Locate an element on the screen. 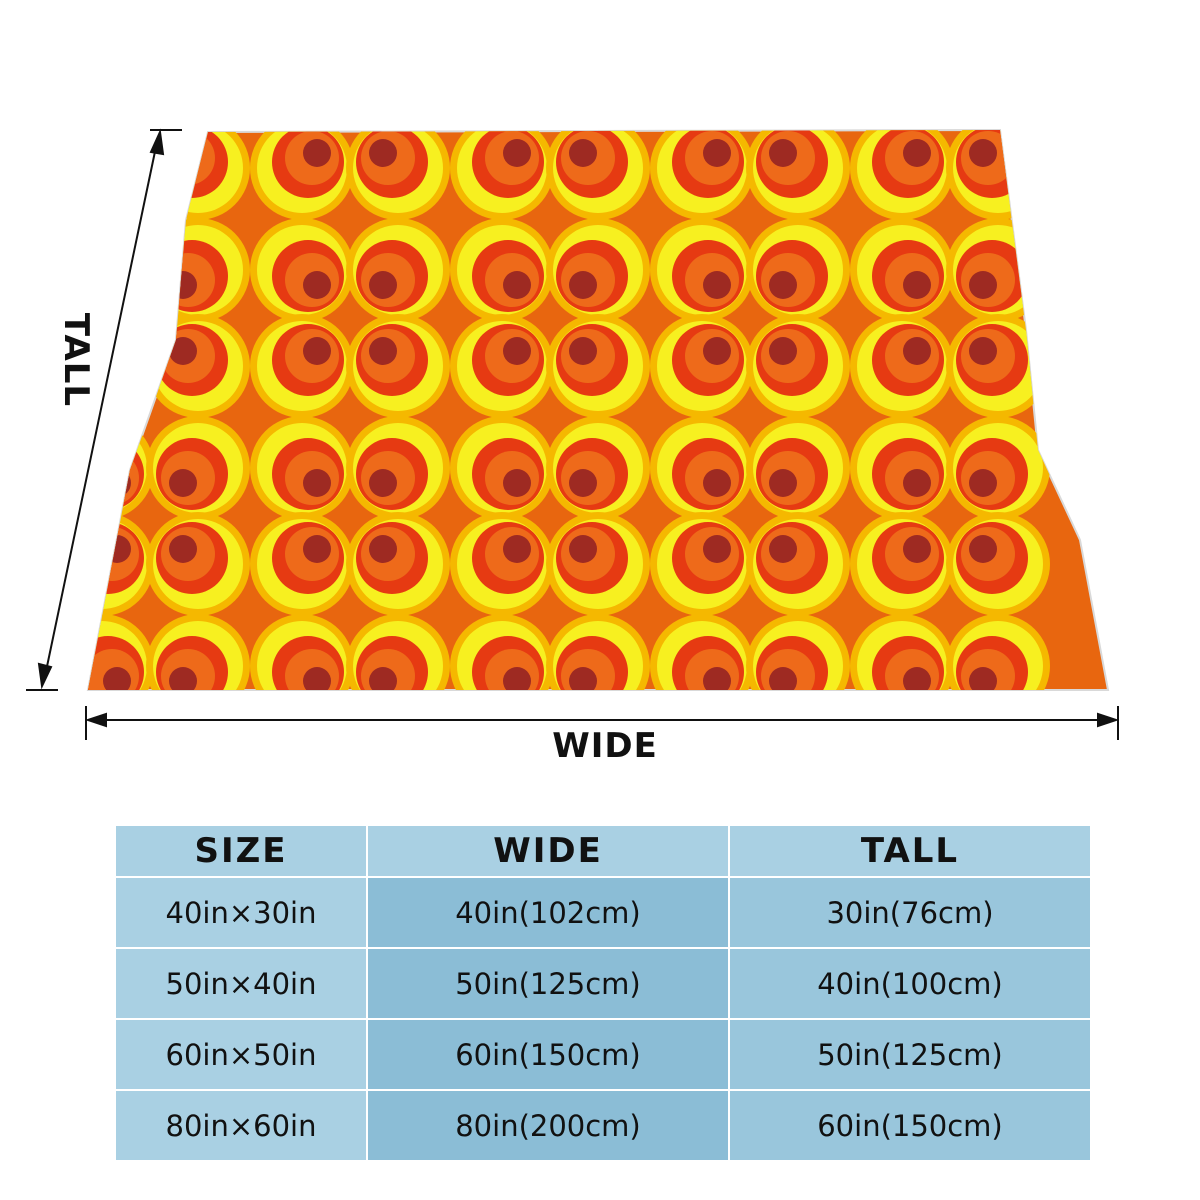 The height and width of the screenshot is (1200, 1200). header-tall: TALL is located at coordinates (910, 851).